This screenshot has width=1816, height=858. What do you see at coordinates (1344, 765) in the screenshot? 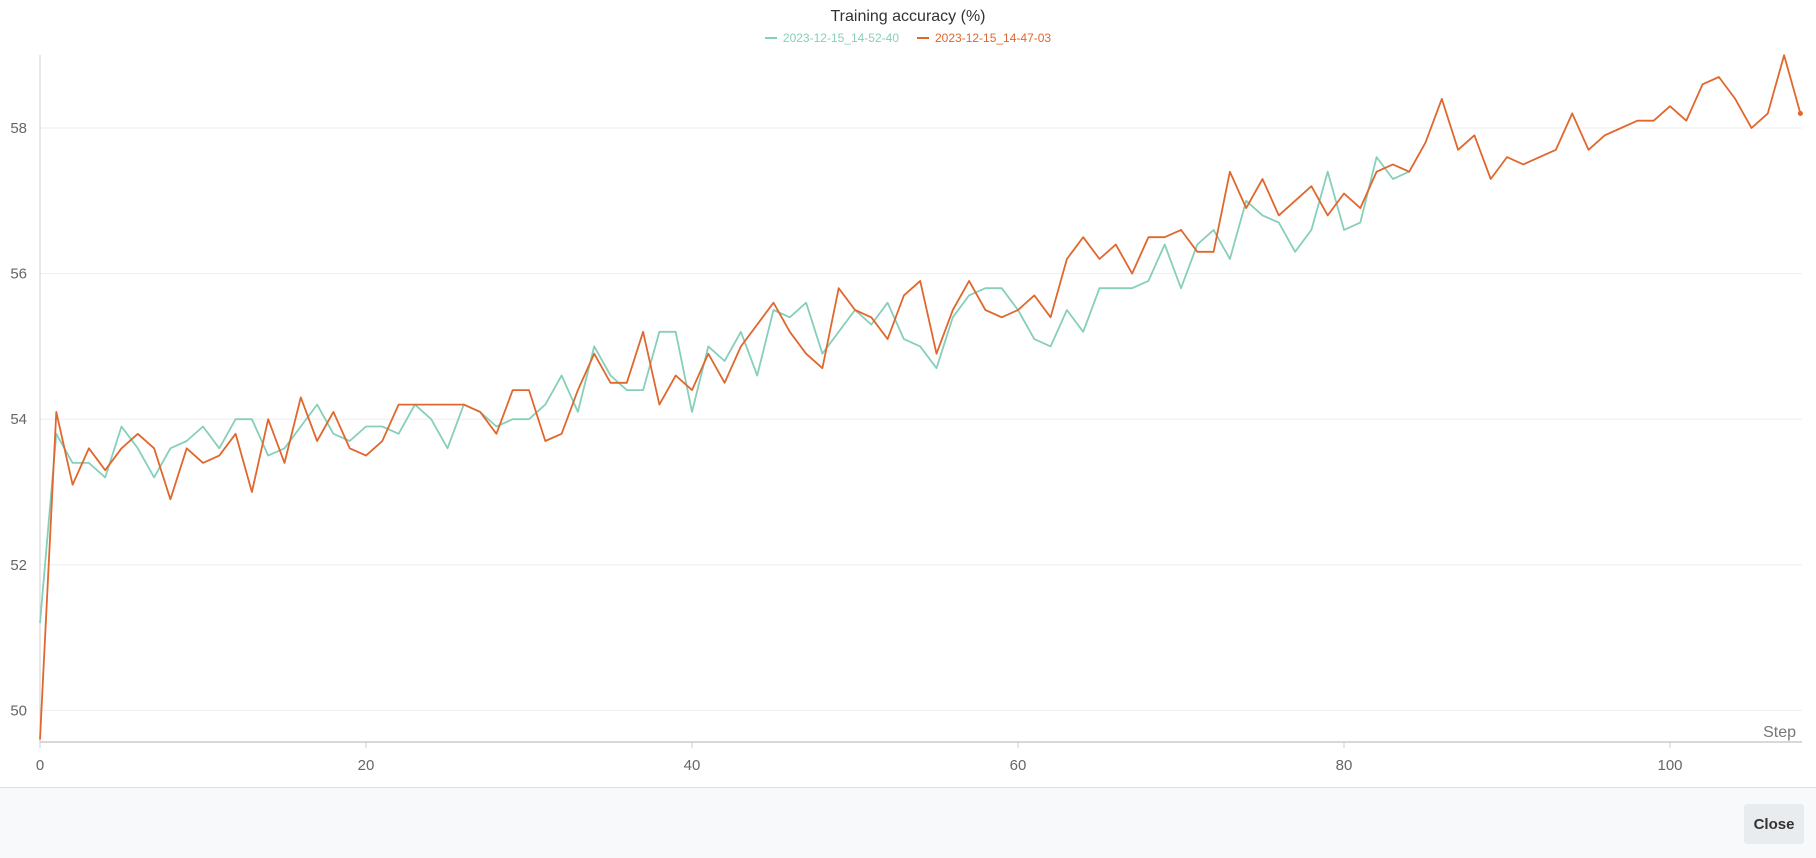
I see `x-tick-label: 80` at bounding box center [1344, 765].